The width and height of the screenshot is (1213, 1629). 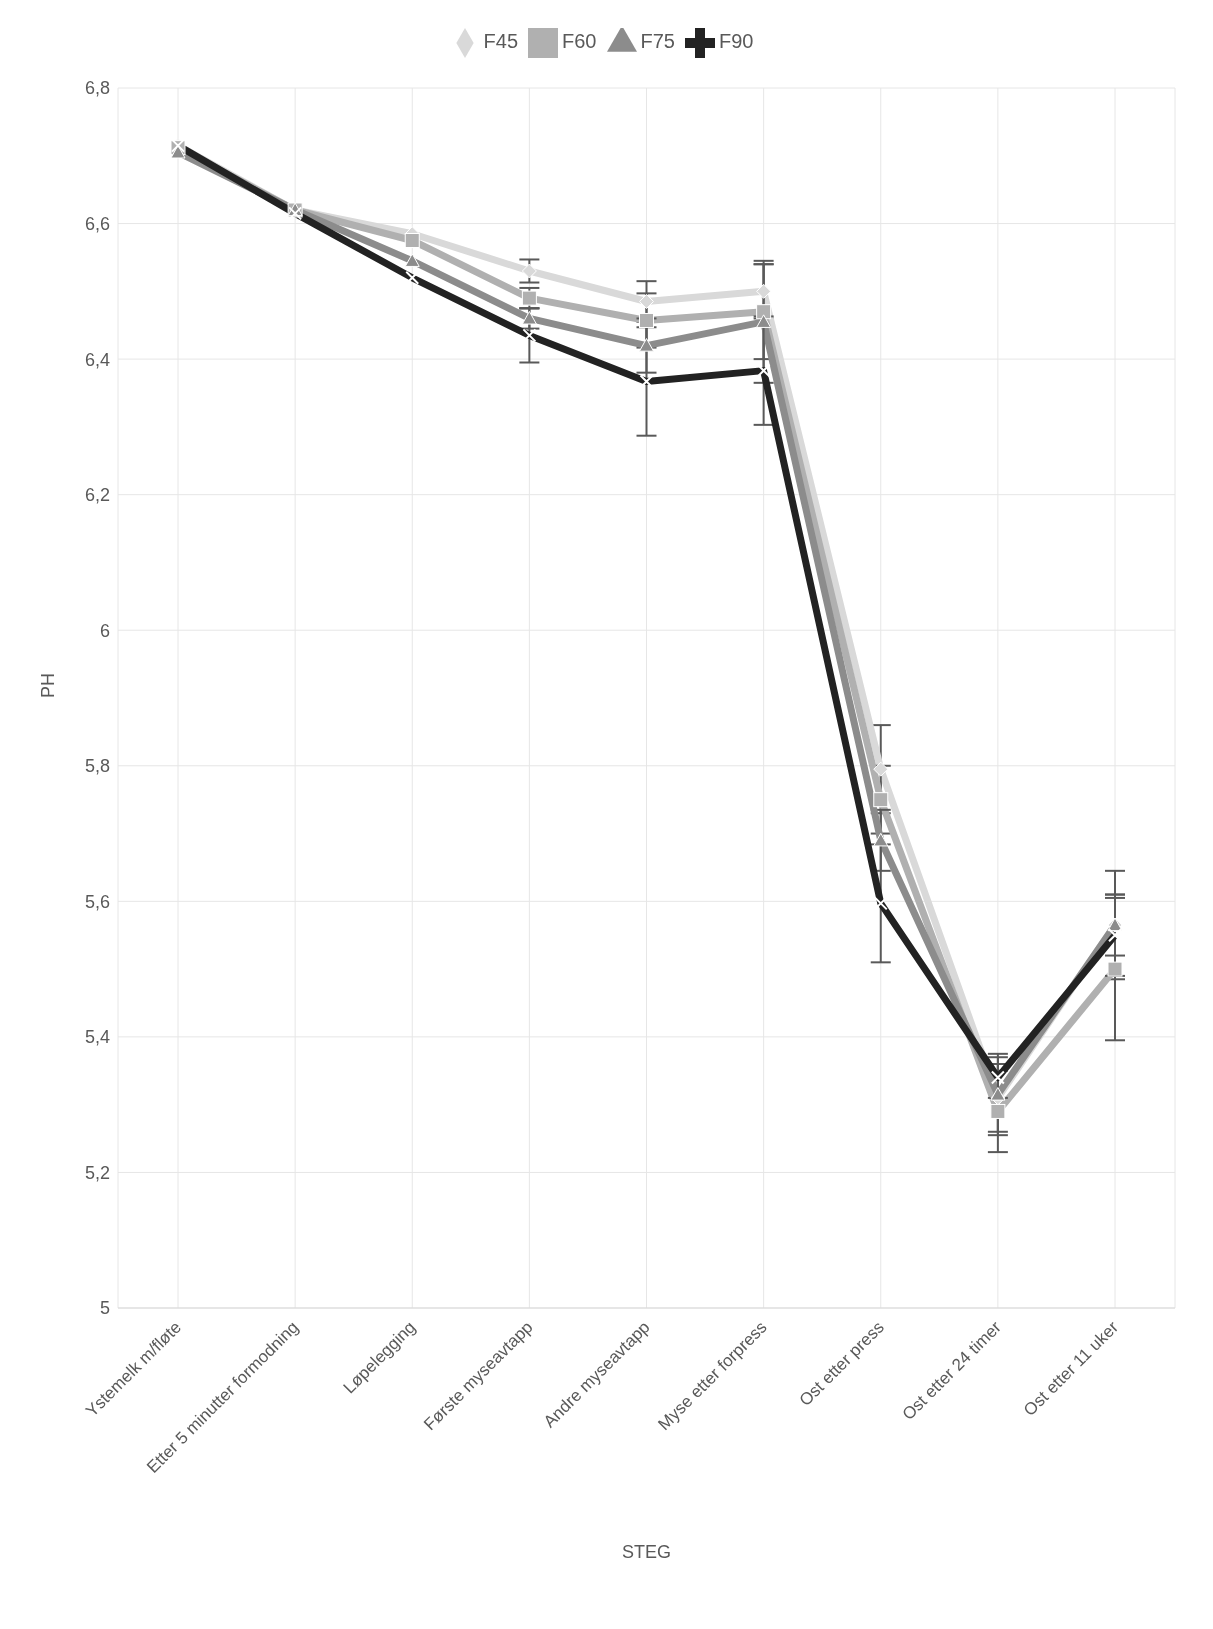 I want to click on y-tick-label: 5,6, so click(x=97, y=901).